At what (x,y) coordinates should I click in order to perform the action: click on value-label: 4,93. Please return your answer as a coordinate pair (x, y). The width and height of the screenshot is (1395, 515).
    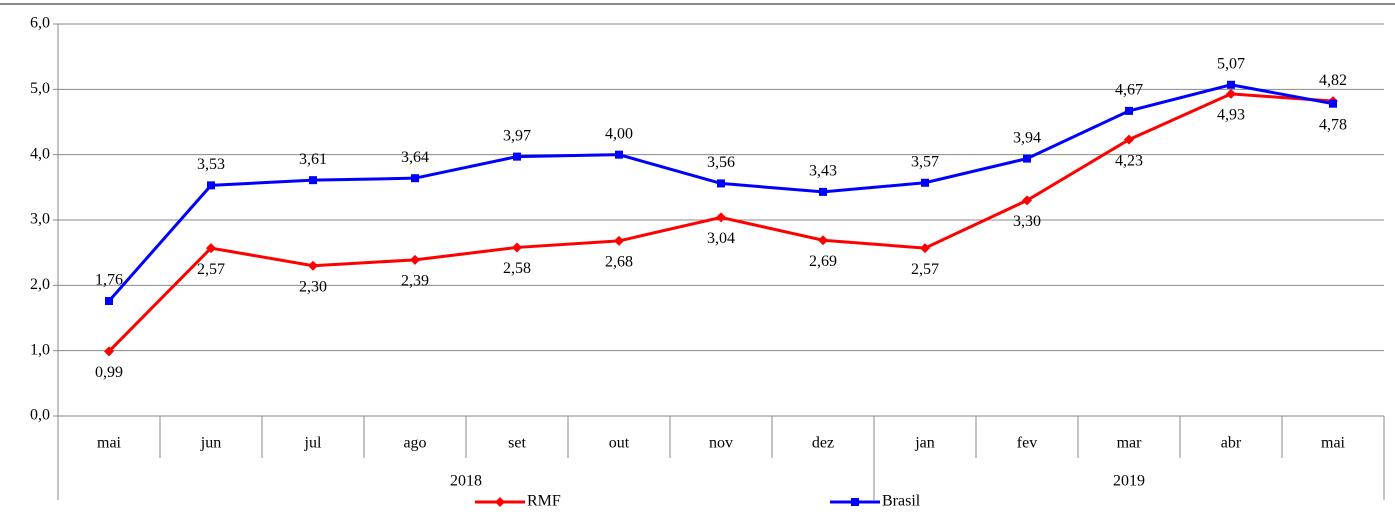
    Looking at the image, I should click on (1231, 115).